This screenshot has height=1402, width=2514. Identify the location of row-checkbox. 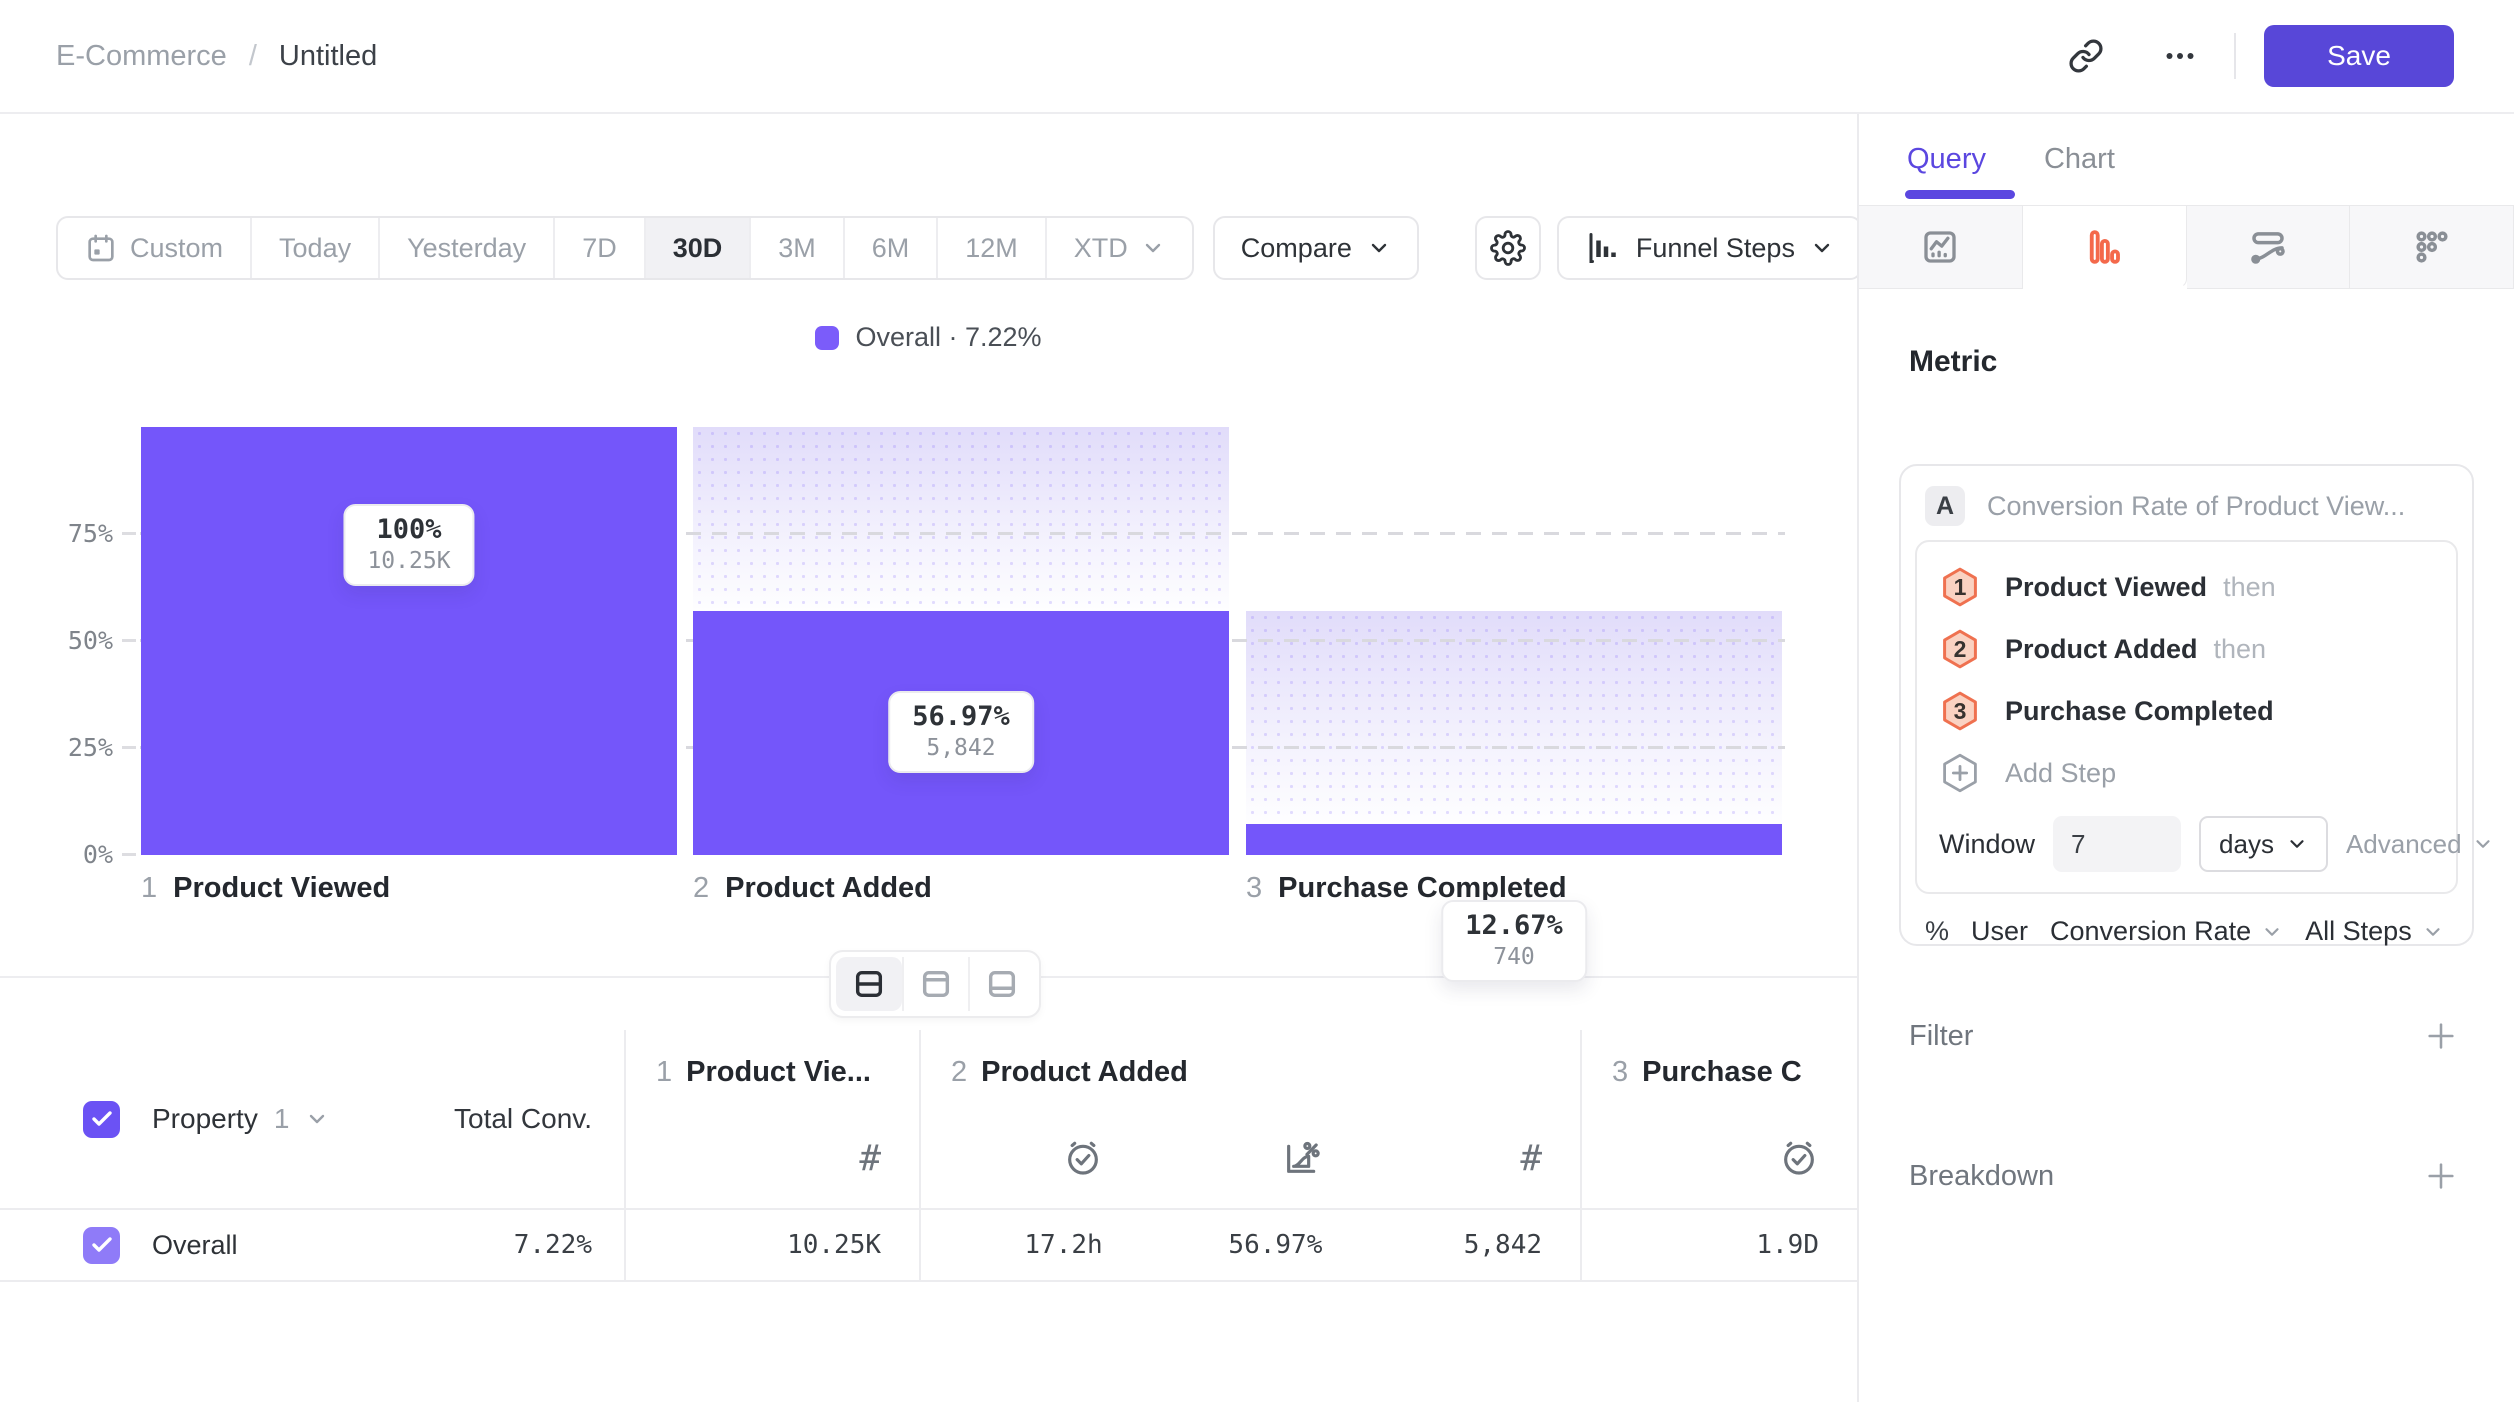
(101, 1245).